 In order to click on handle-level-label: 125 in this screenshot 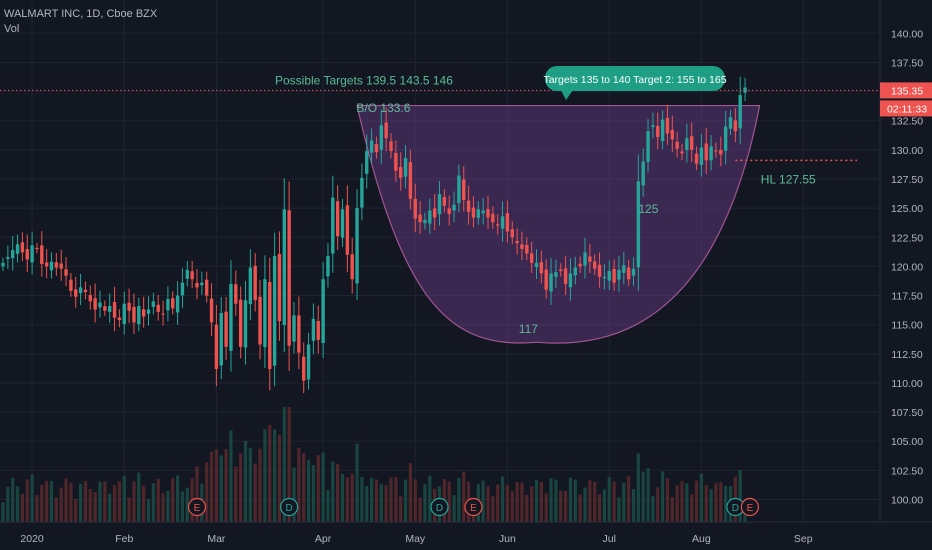, I will do `click(648, 209)`.